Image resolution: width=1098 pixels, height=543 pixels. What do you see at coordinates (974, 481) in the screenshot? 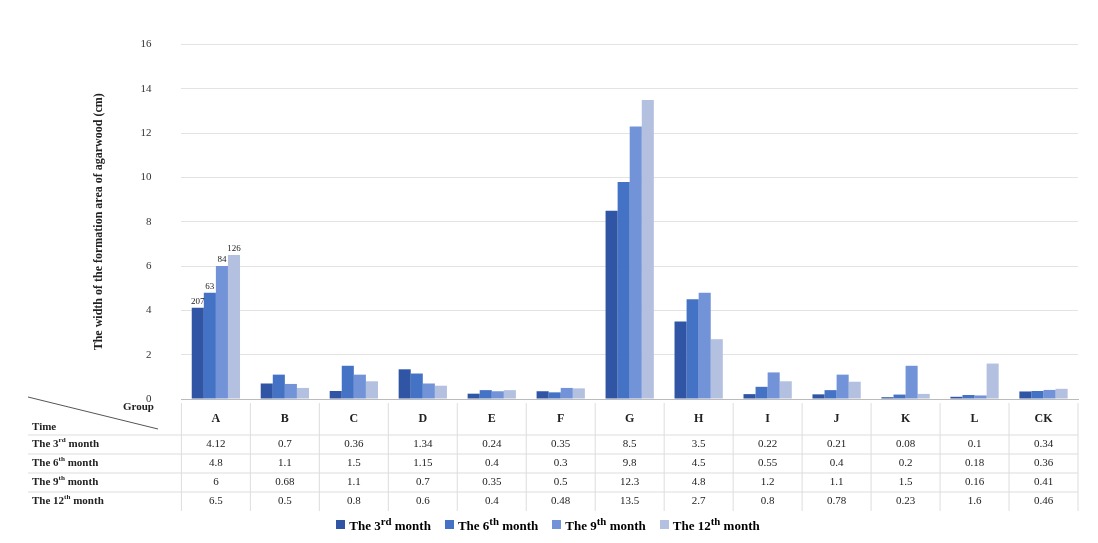
I see `data-label: 0.16` at bounding box center [974, 481].